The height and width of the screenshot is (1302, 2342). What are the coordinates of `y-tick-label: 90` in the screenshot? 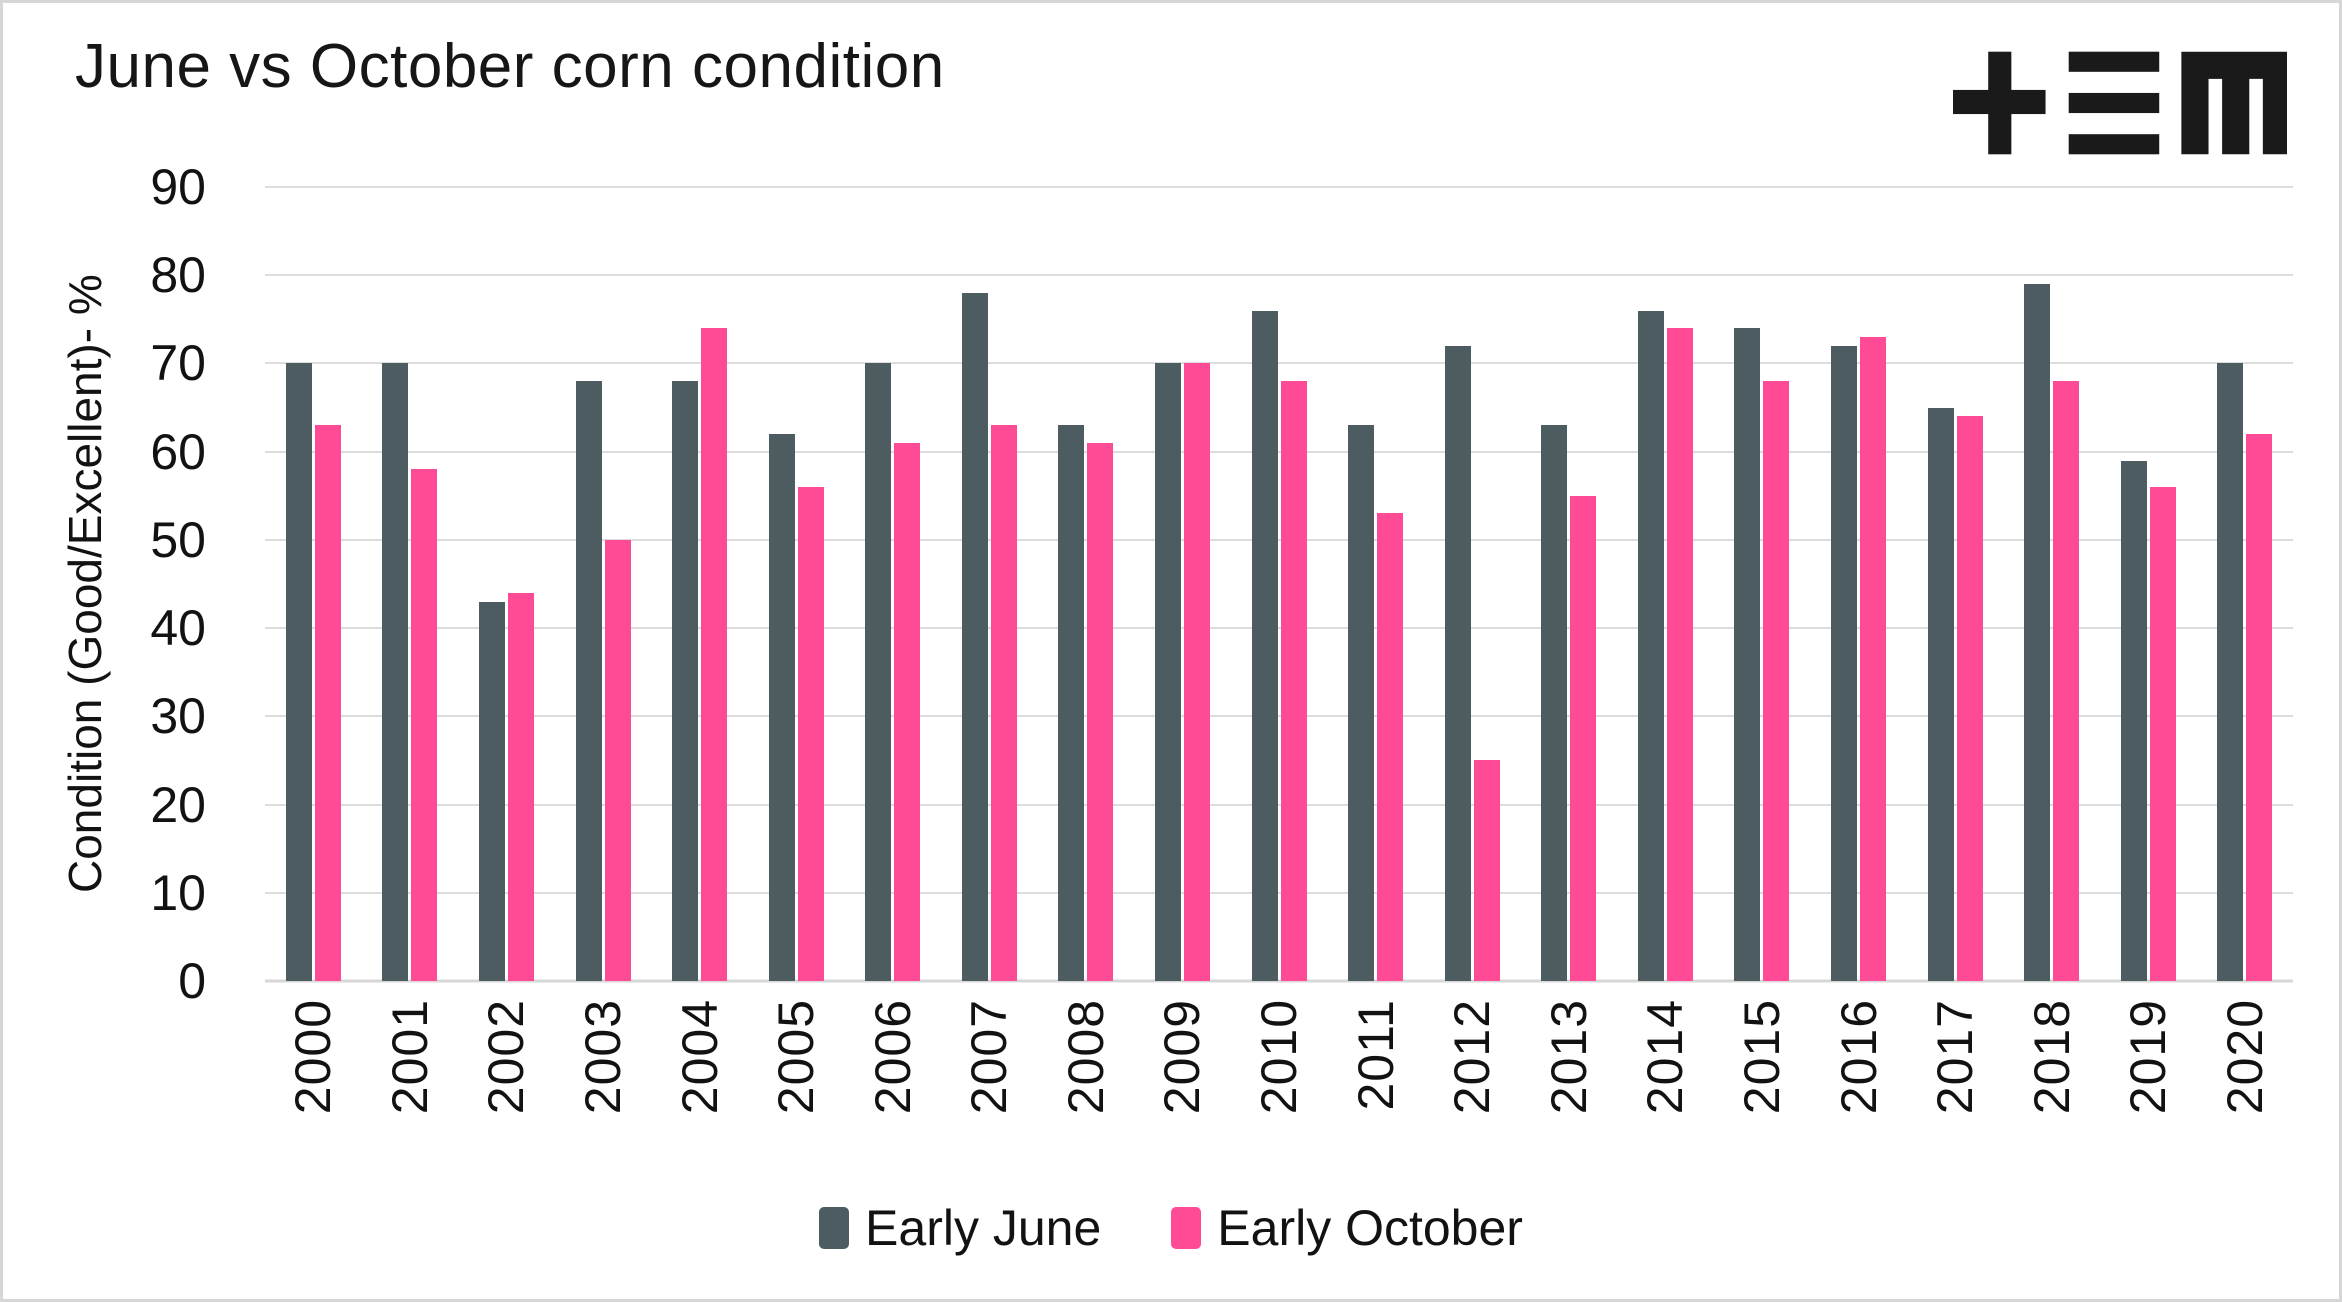 It's located at (178, 187).